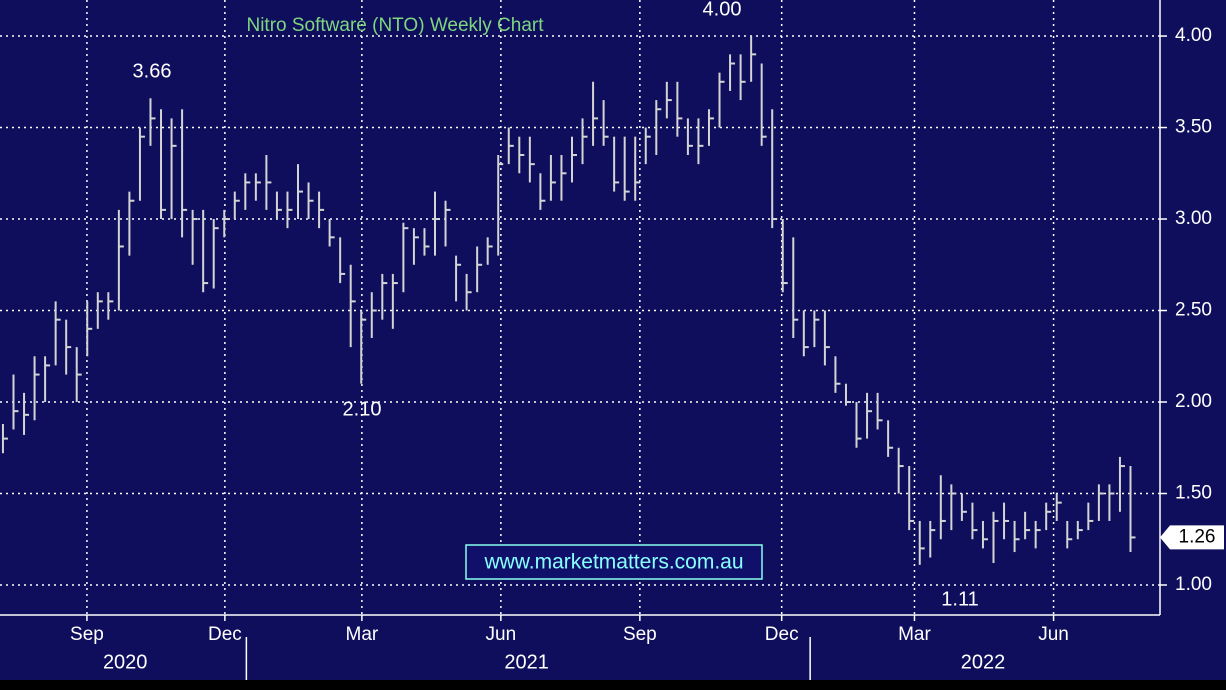 The width and height of the screenshot is (1226, 690). Describe the element at coordinates (1193, 584) in the screenshot. I see `y-tick-label: 1.00` at that location.